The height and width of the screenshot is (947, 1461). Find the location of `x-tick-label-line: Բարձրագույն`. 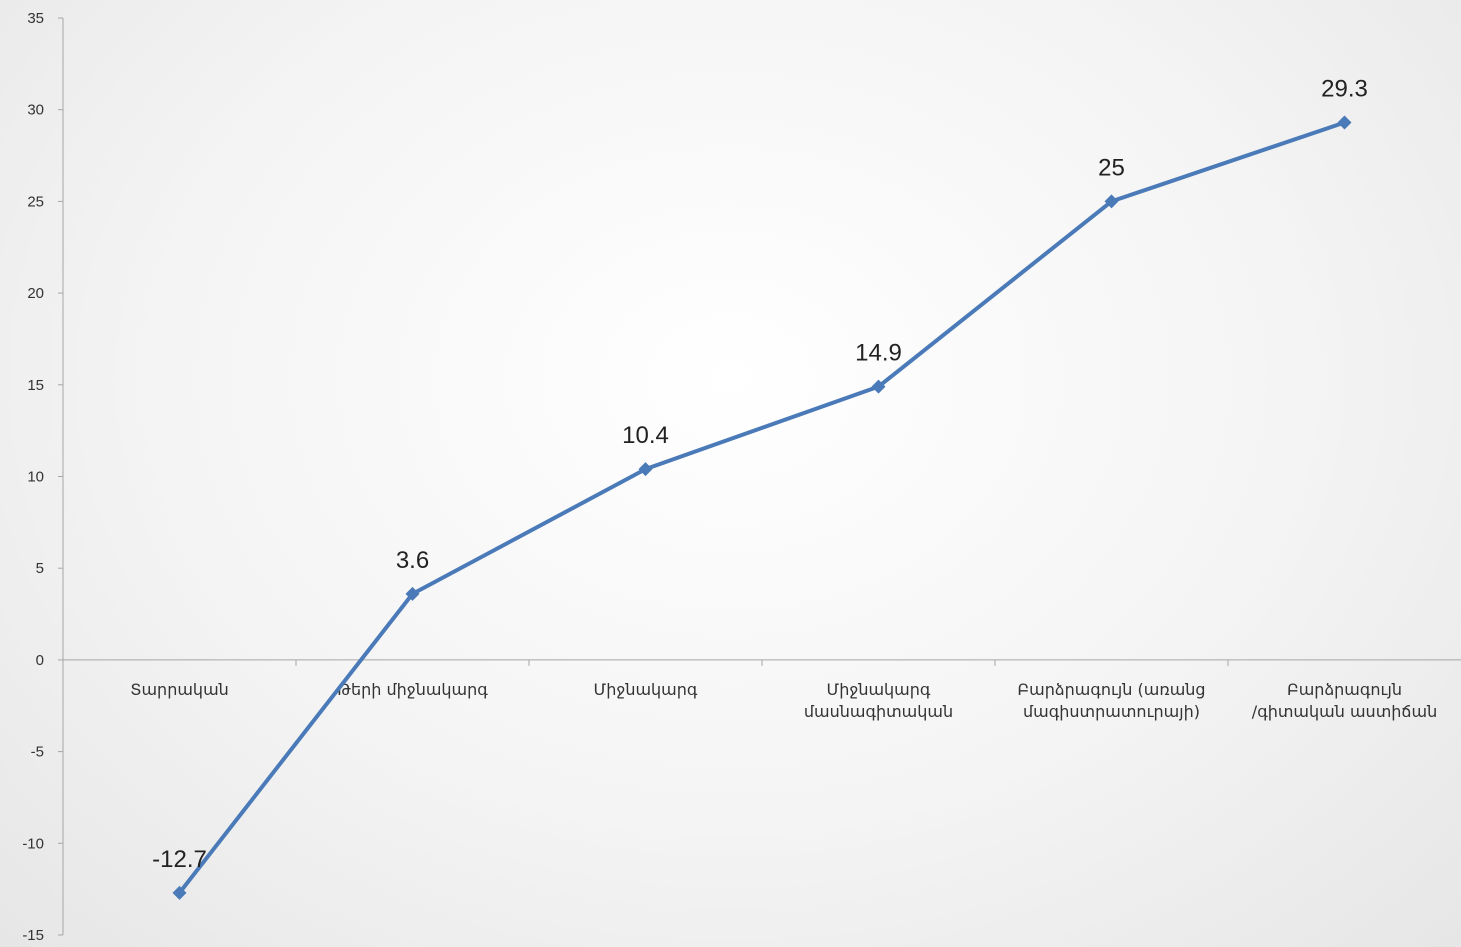

x-tick-label-line: Բարձրագույն is located at coordinates (1344, 689).